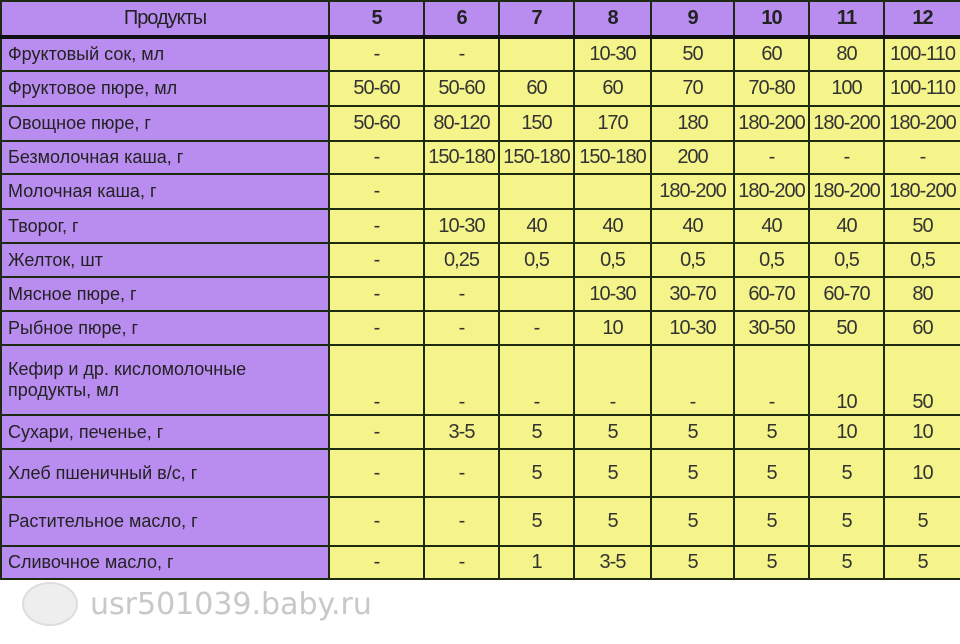 This screenshot has height=644, width=960. I want to click on row-label: Фруктовое пюре, мл, so click(165, 88).